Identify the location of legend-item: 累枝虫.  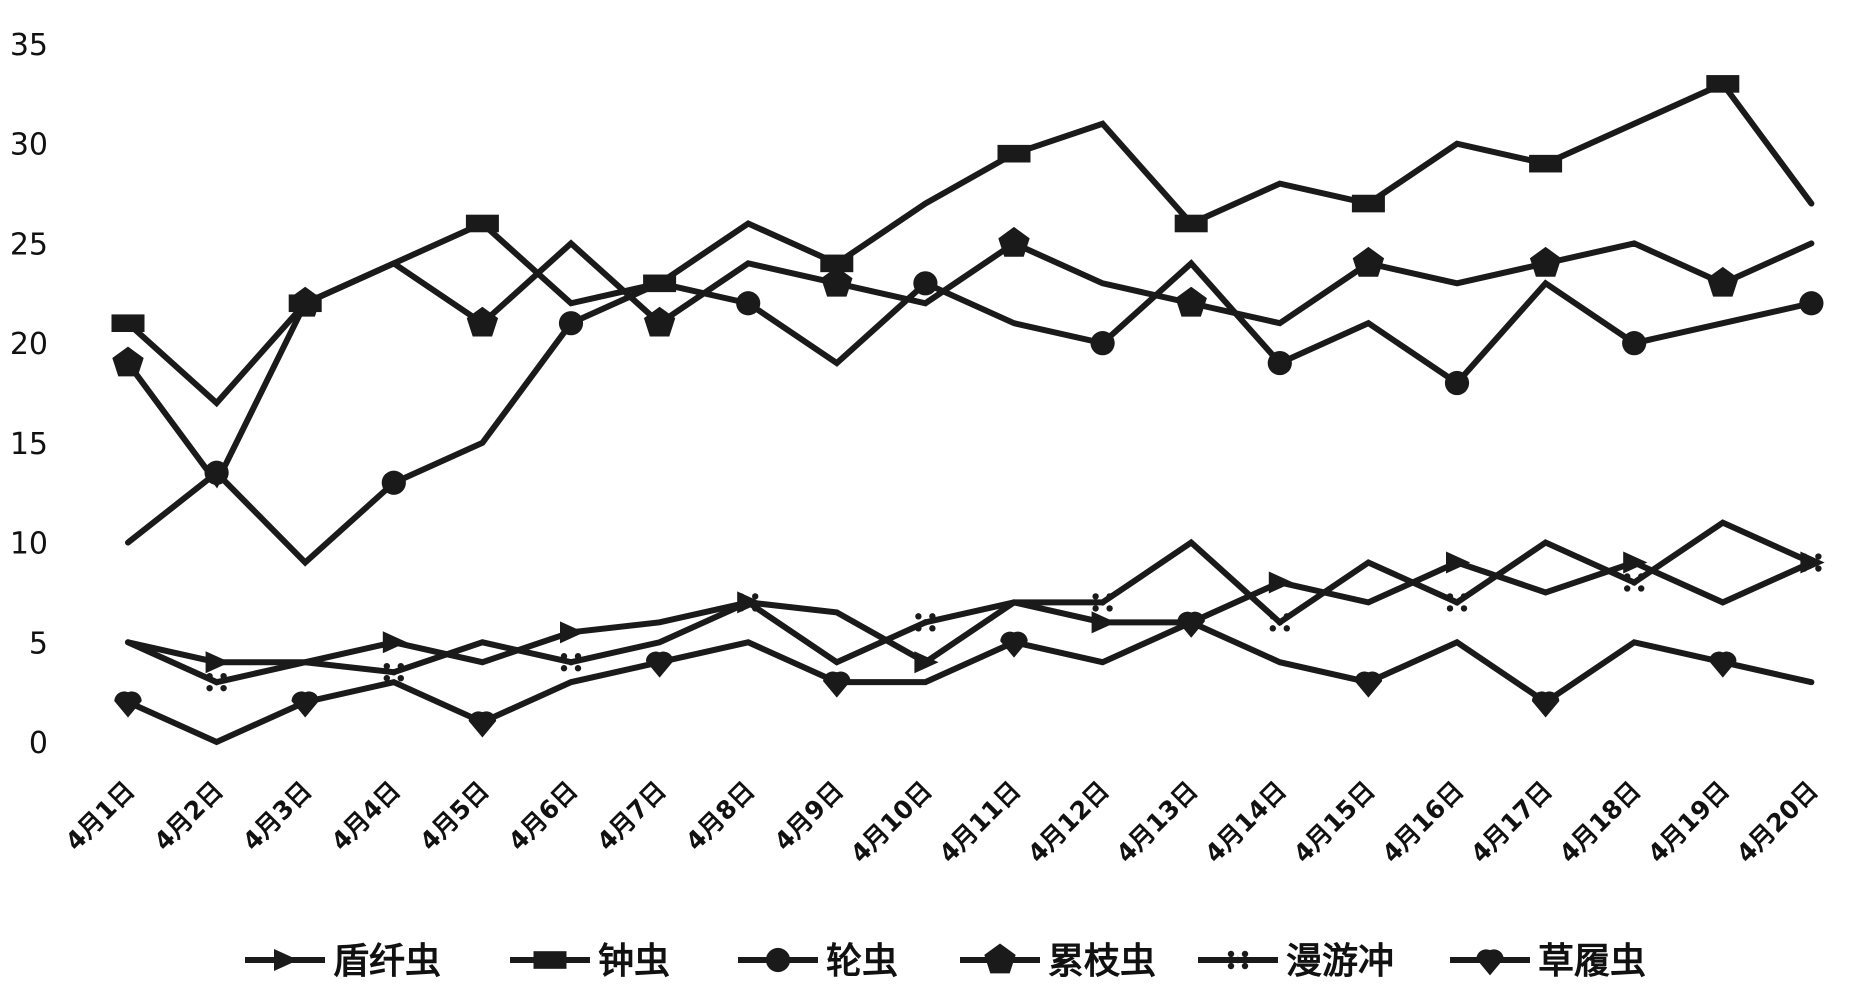
(1058, 961).